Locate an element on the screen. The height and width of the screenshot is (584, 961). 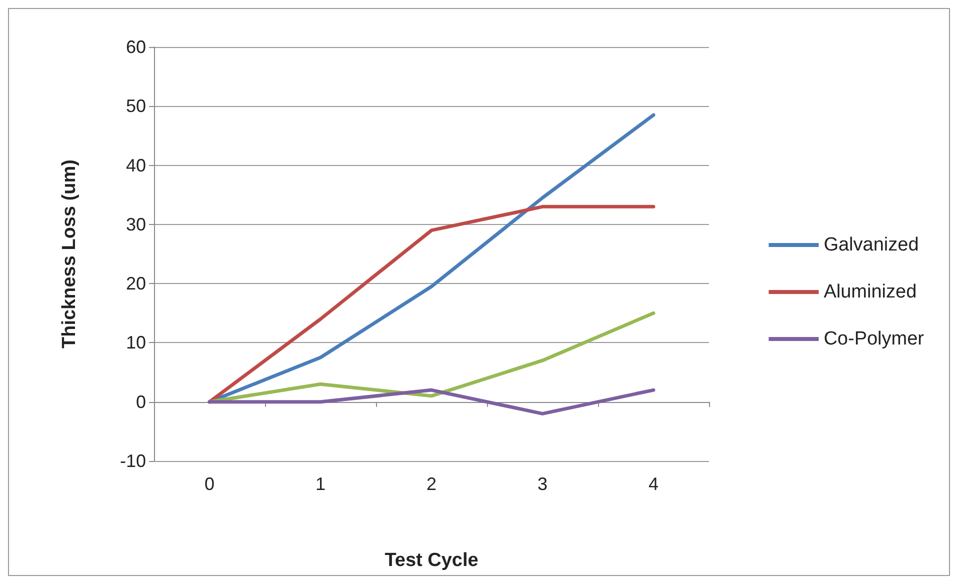
y-tick-label: 40 is located at coordinates (136, 165).